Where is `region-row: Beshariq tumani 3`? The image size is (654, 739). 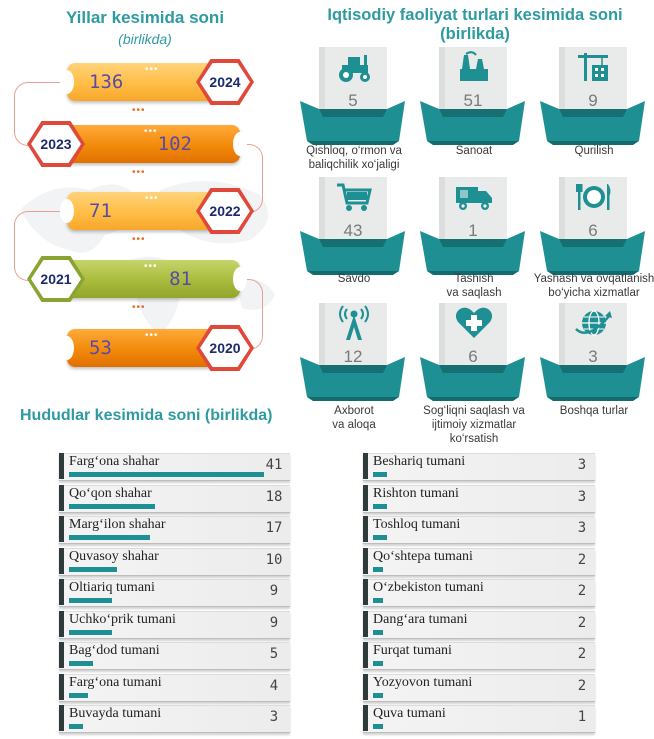
region-row: Beshariq tumani 3 is located at coordinates (479, 467).